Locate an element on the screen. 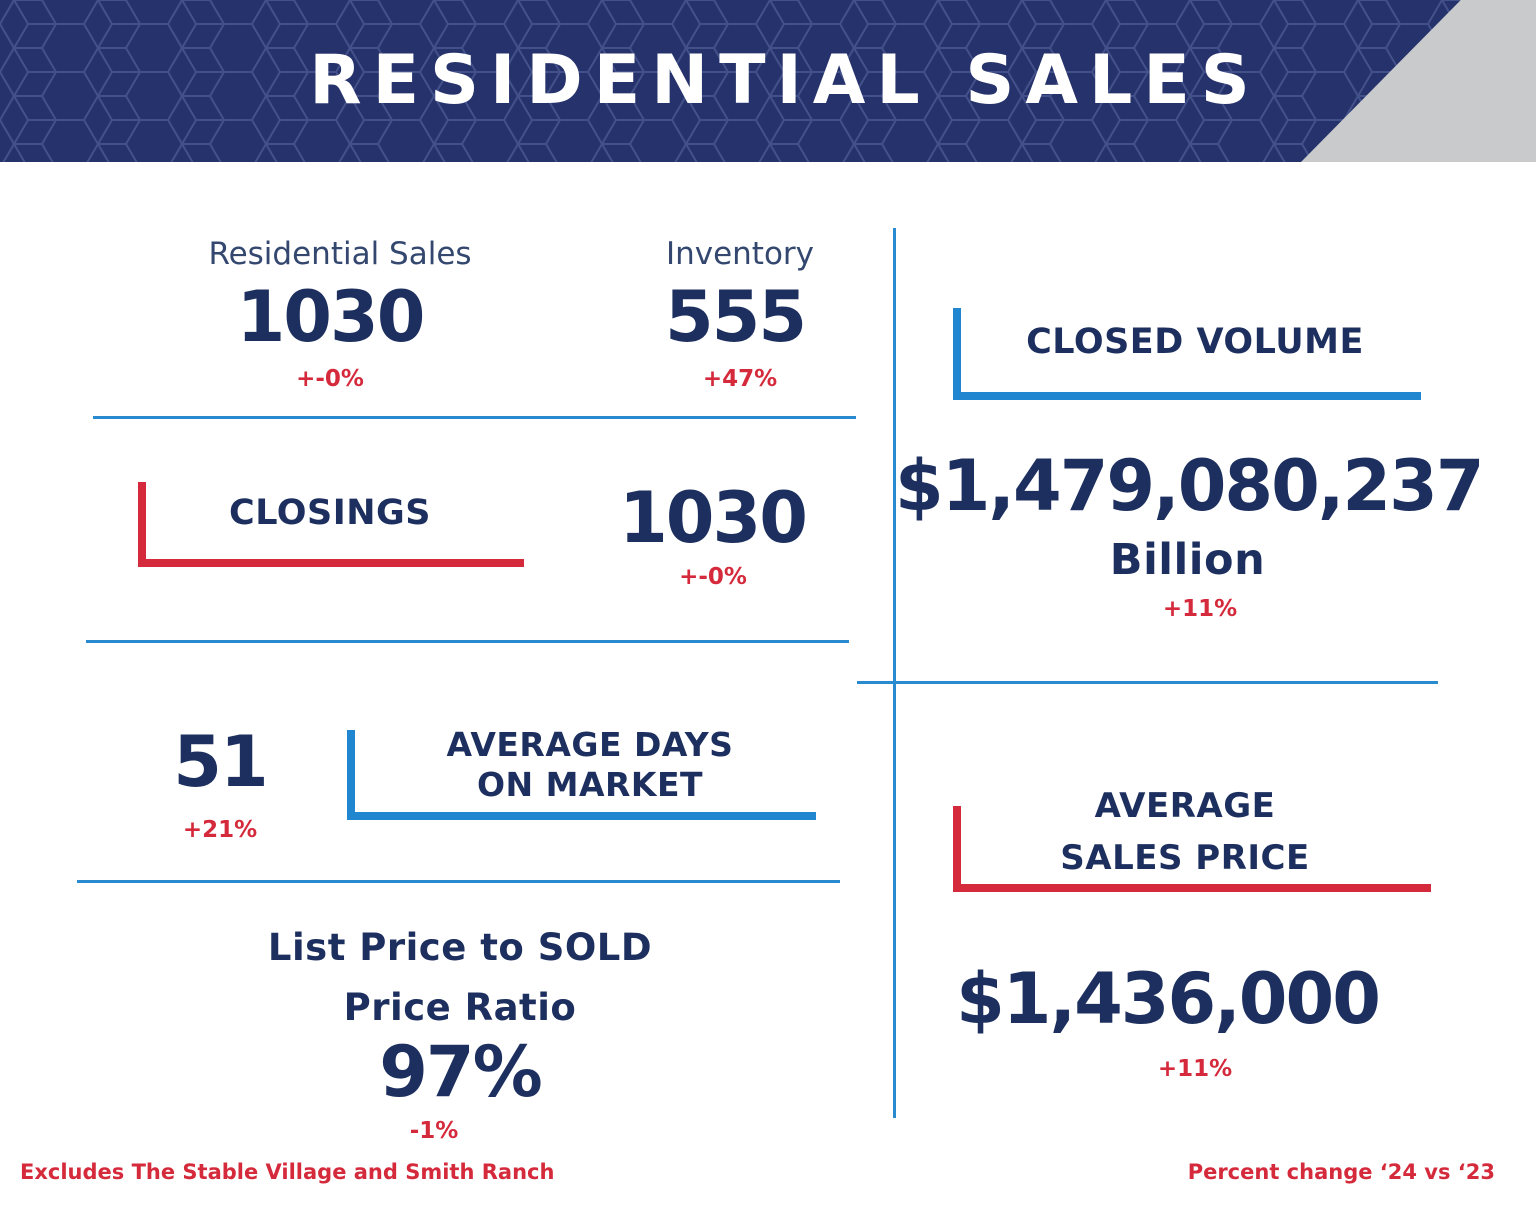 This screenshot has width=1536, height=1212. residential-sales-change: +-0% is located at coordinates (330, 379).